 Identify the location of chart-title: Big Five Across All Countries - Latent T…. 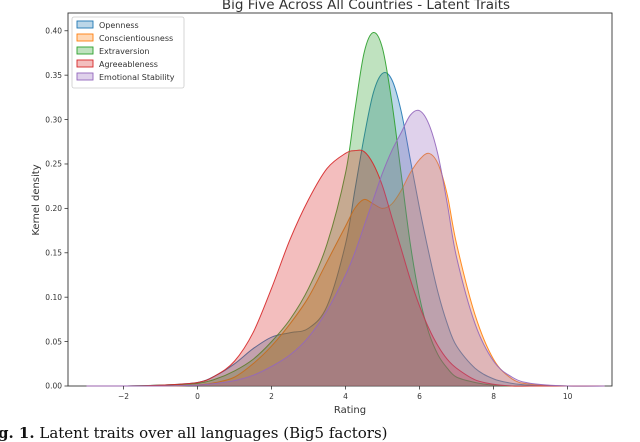
(366, 6).